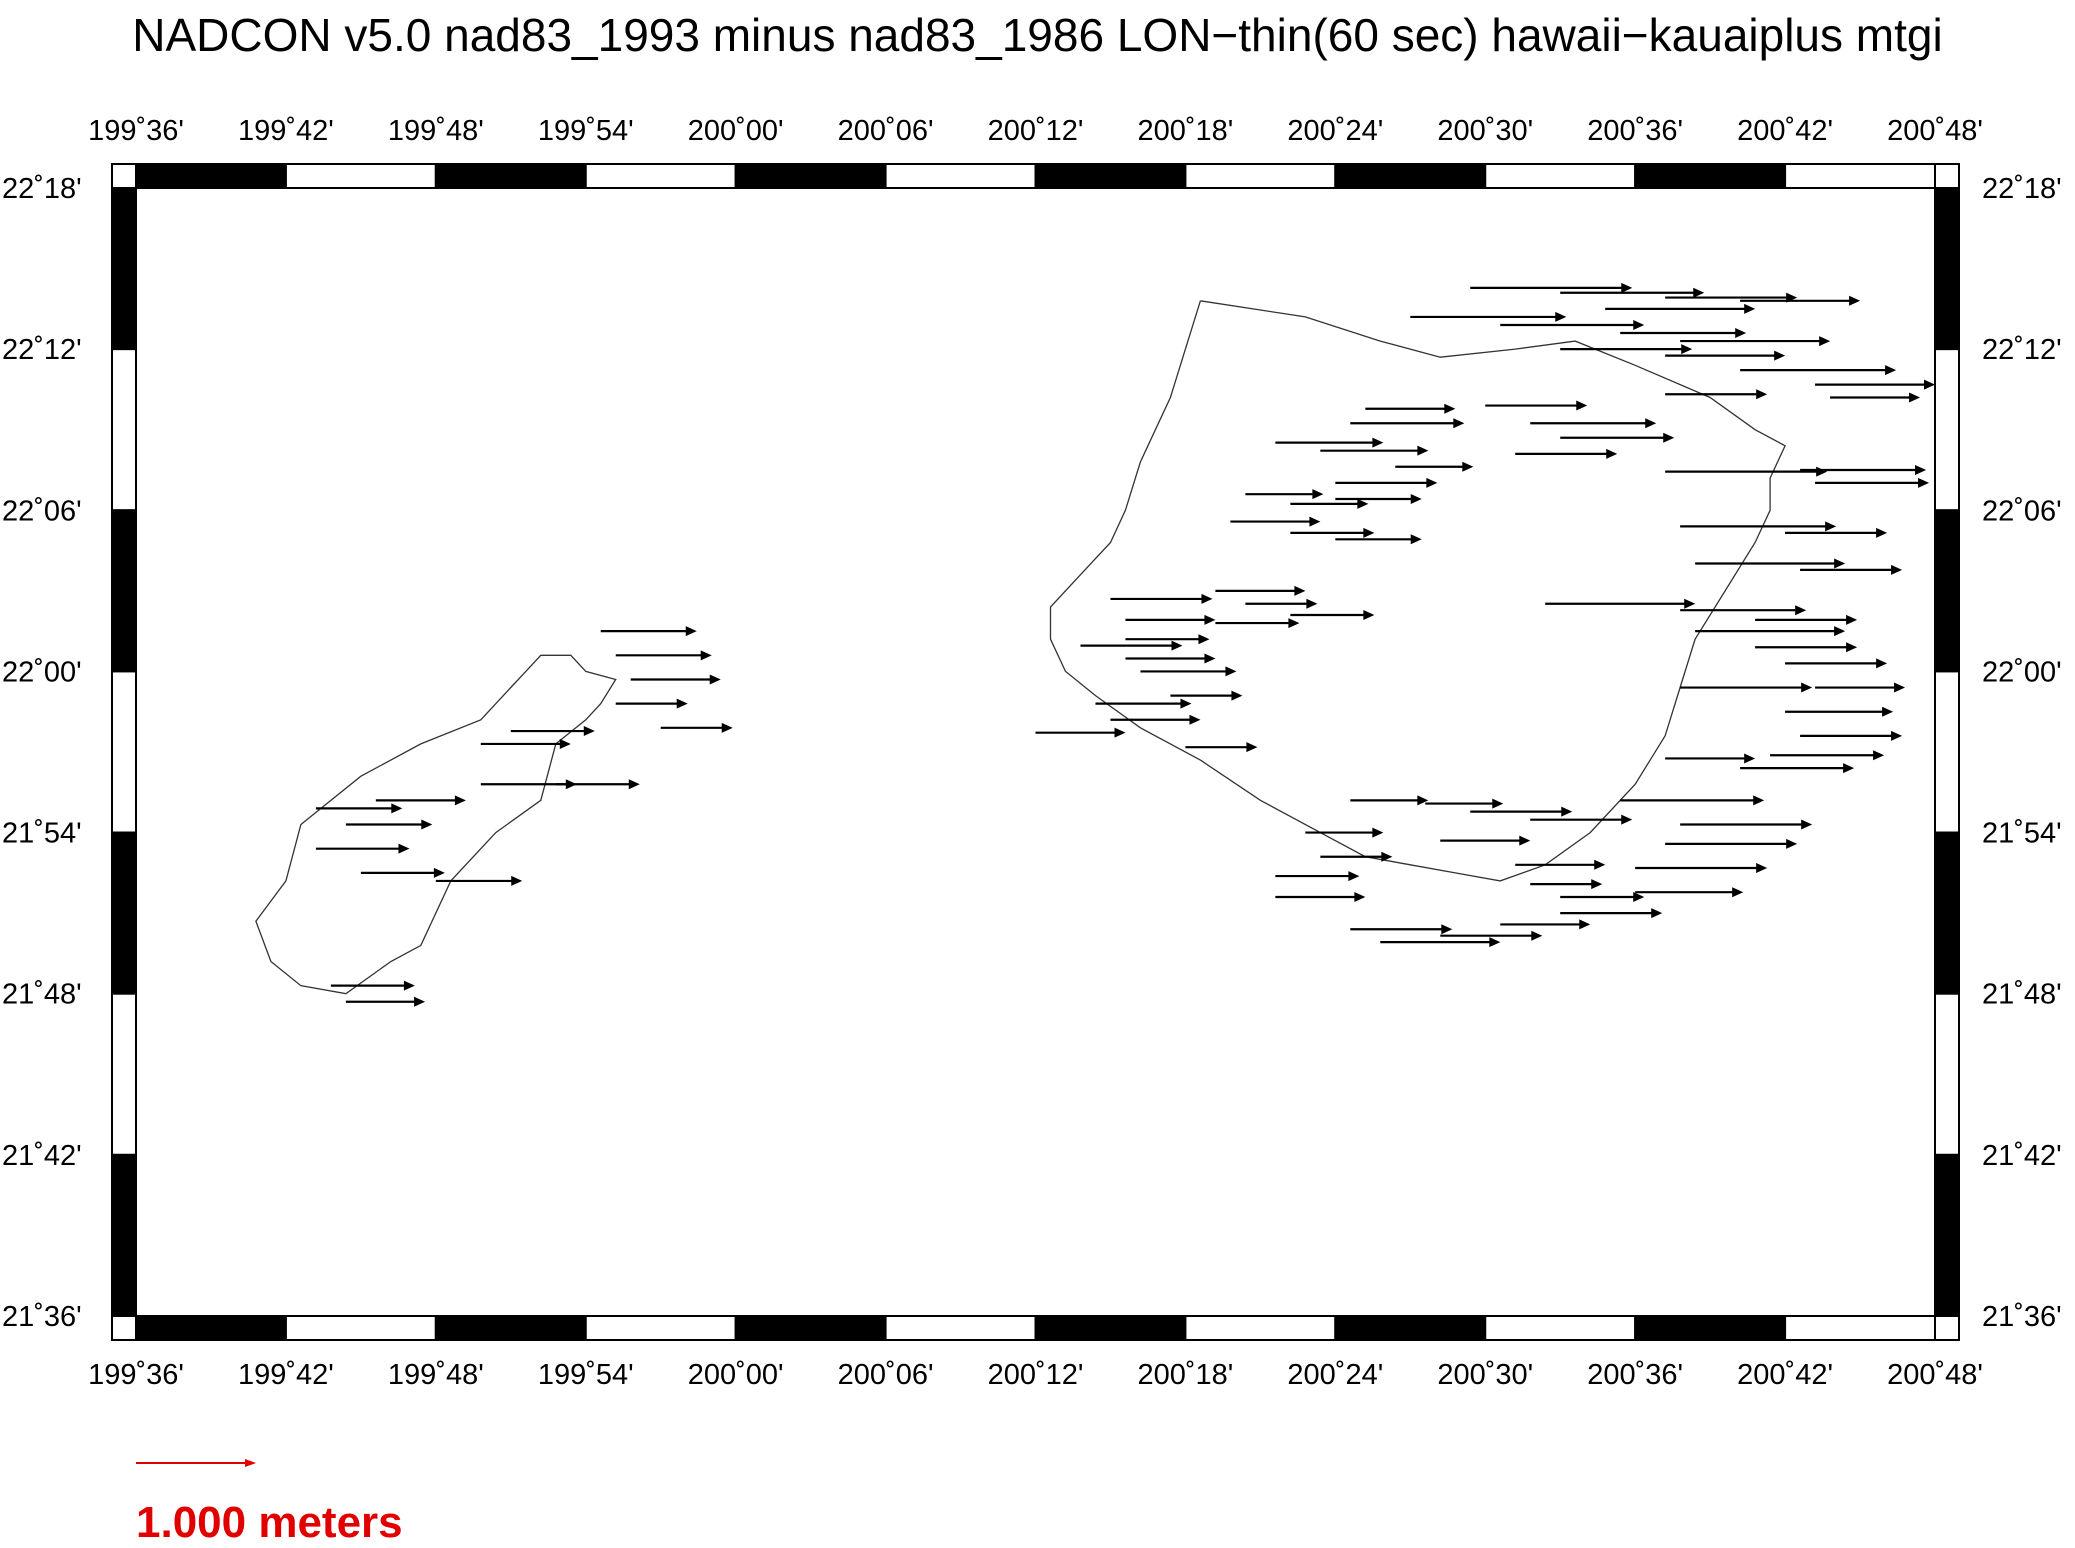 The width and height of the screenshot is (2075, 1548). What do you see at coordinates (1417, 591) in the screenshot?
I see `coastline-kauai` at bounding box center [1417, 591].